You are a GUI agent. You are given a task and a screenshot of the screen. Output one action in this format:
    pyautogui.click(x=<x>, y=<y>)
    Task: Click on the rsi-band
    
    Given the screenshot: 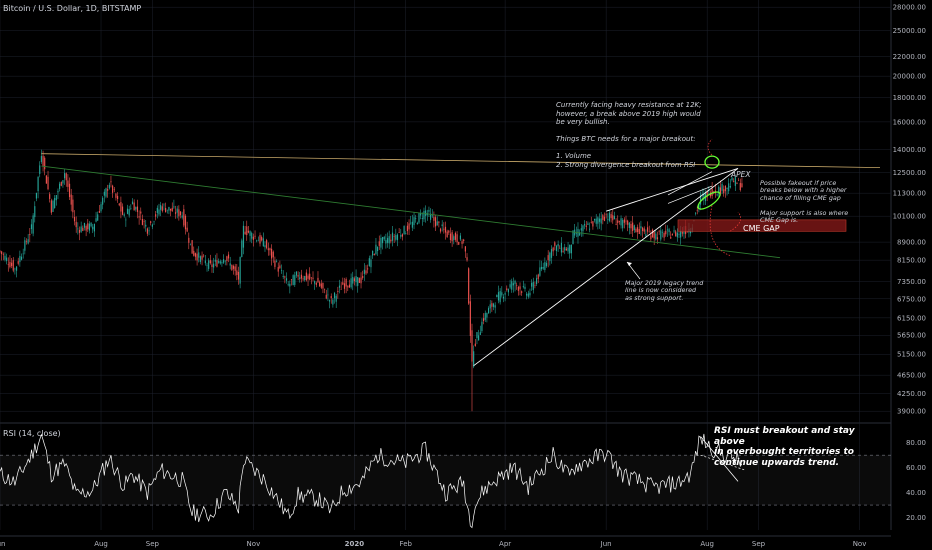 What is the action you would take?
    pyautogui.click(x=445, y=480)
    